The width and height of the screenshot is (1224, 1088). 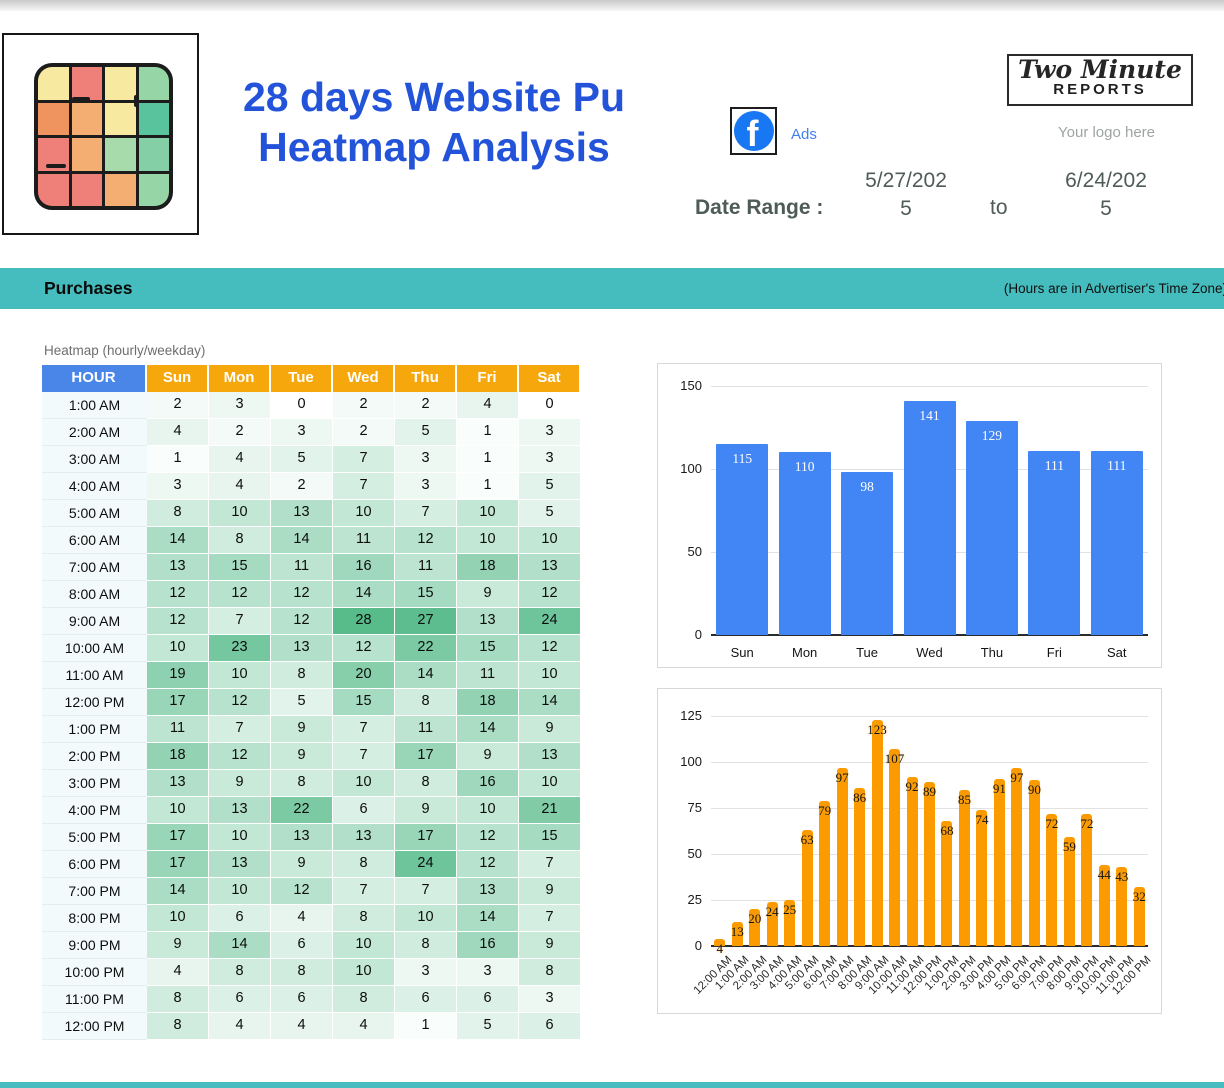 What do you see at coordinates (100, 134) in the screenshot?
I see `report-logo-box` at bounding box center [100, 134].